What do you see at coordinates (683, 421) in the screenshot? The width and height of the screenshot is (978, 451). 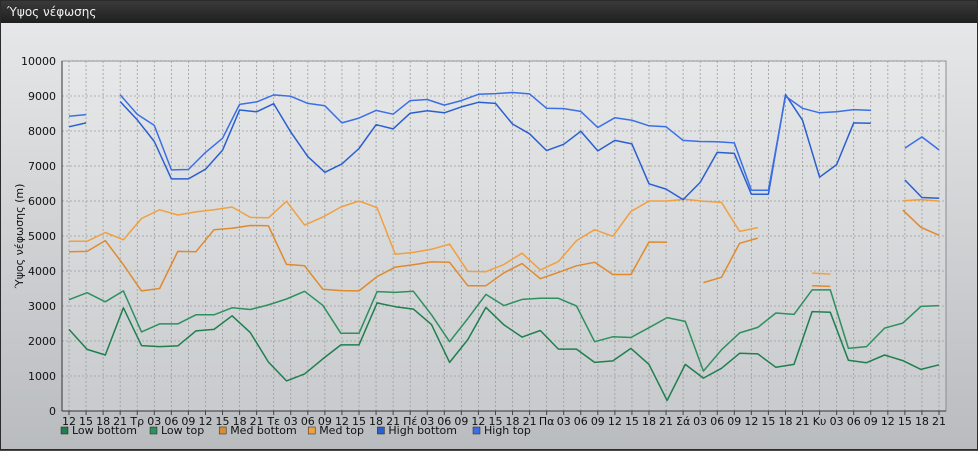 I see `x-tick-label: Σά` at bounding box center [683, 421].